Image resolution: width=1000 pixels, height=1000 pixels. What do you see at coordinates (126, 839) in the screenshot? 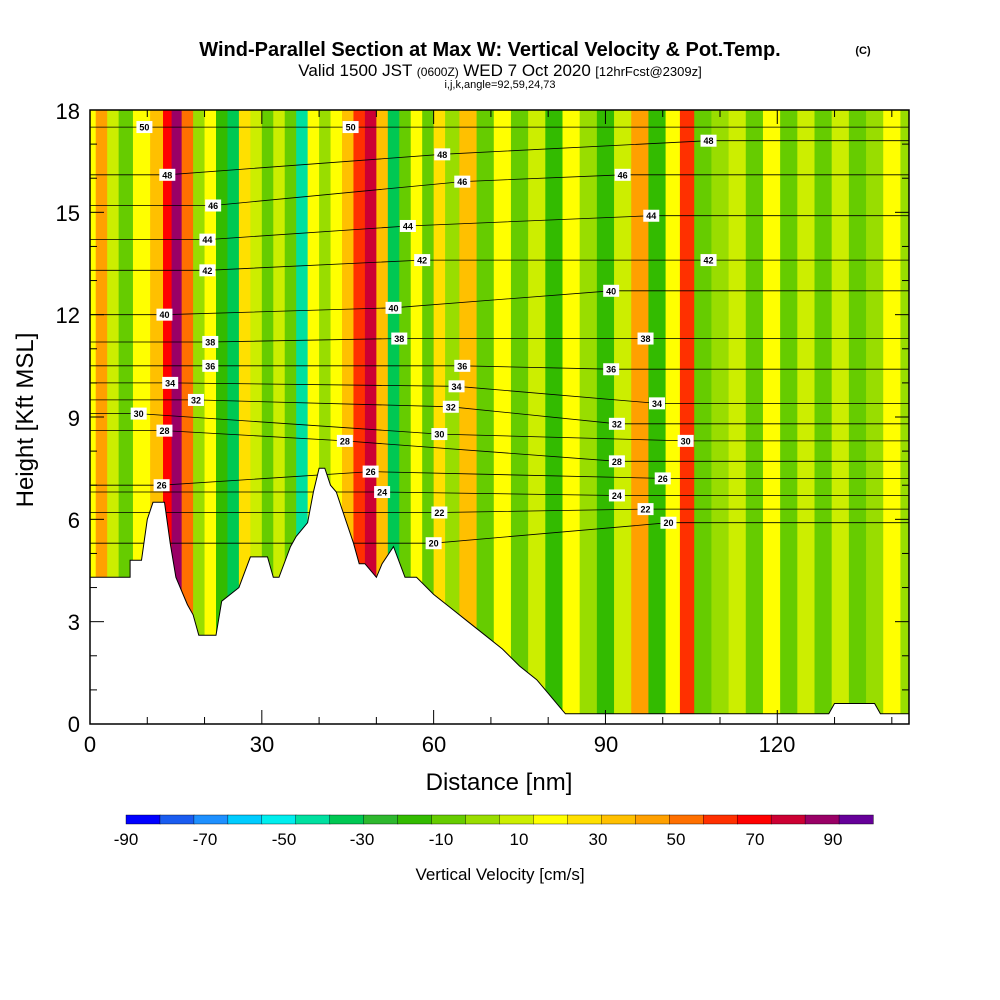
I see `colorbar-tick-label: -90` at bounding box center [126, 839].